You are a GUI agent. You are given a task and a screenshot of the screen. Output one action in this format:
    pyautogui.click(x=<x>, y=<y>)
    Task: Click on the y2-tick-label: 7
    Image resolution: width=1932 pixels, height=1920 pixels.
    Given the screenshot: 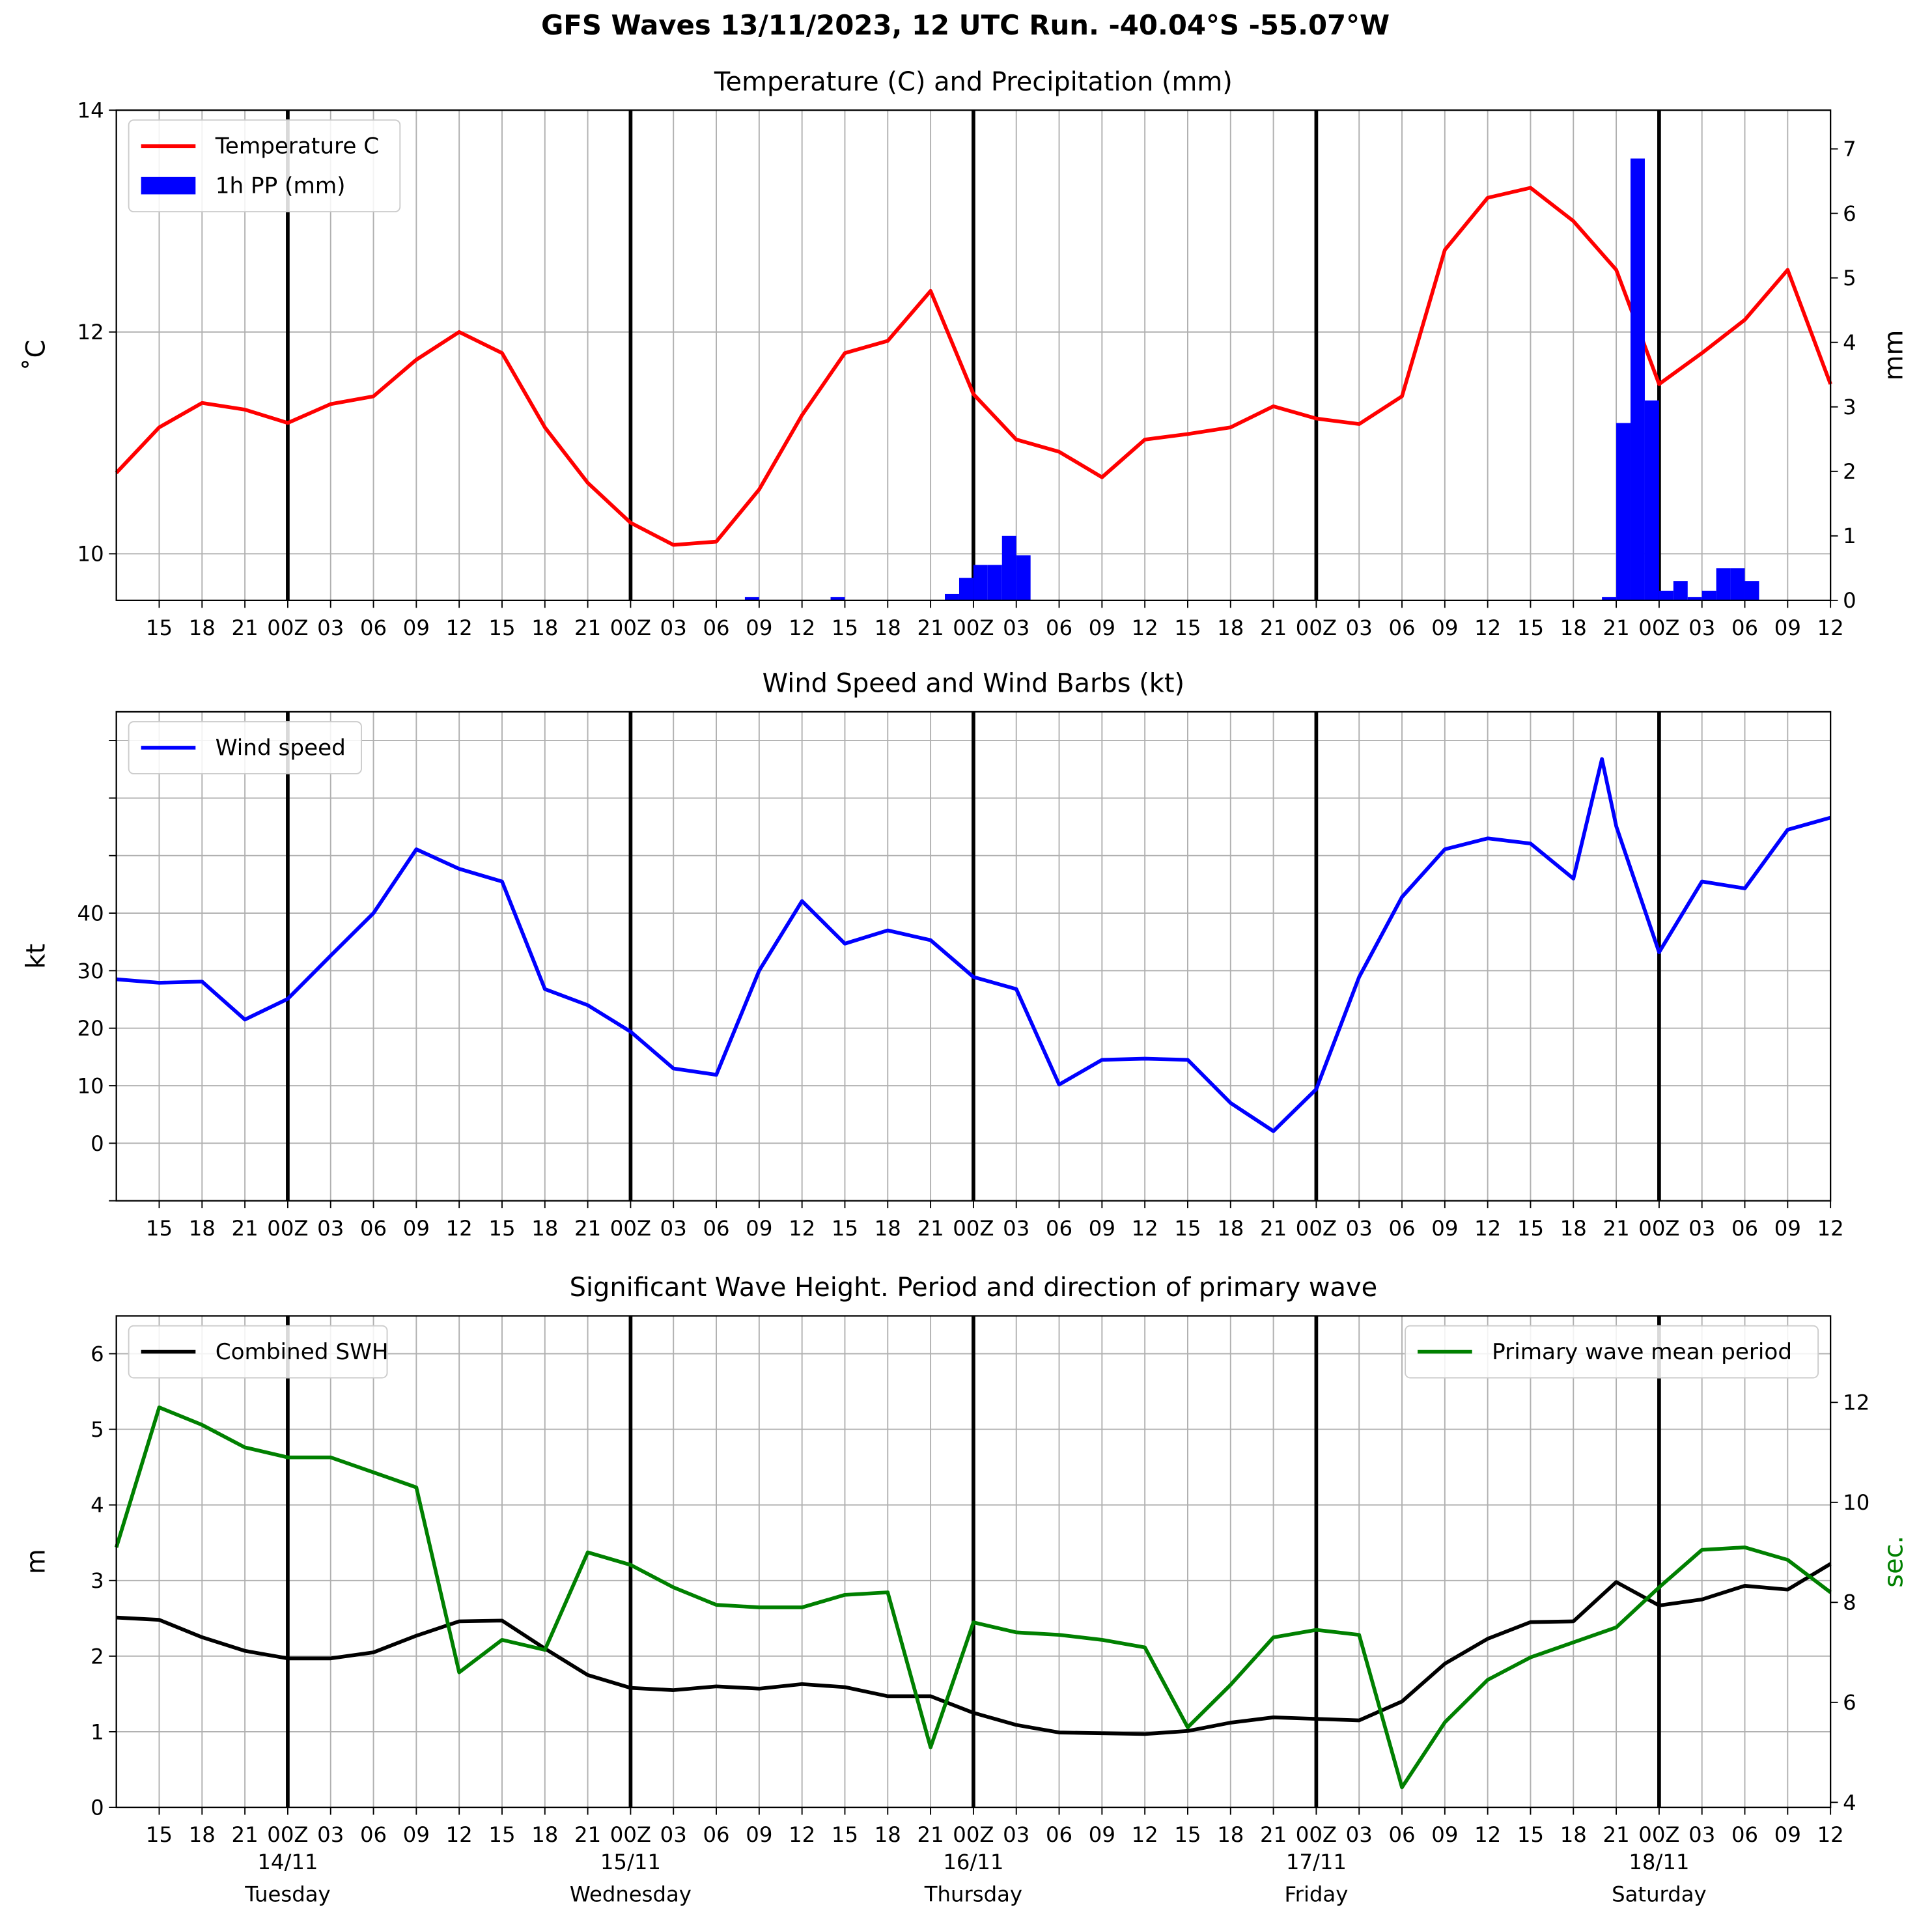 What is the action you would take?
    pyautogui.click(x=1850, y=149)
    